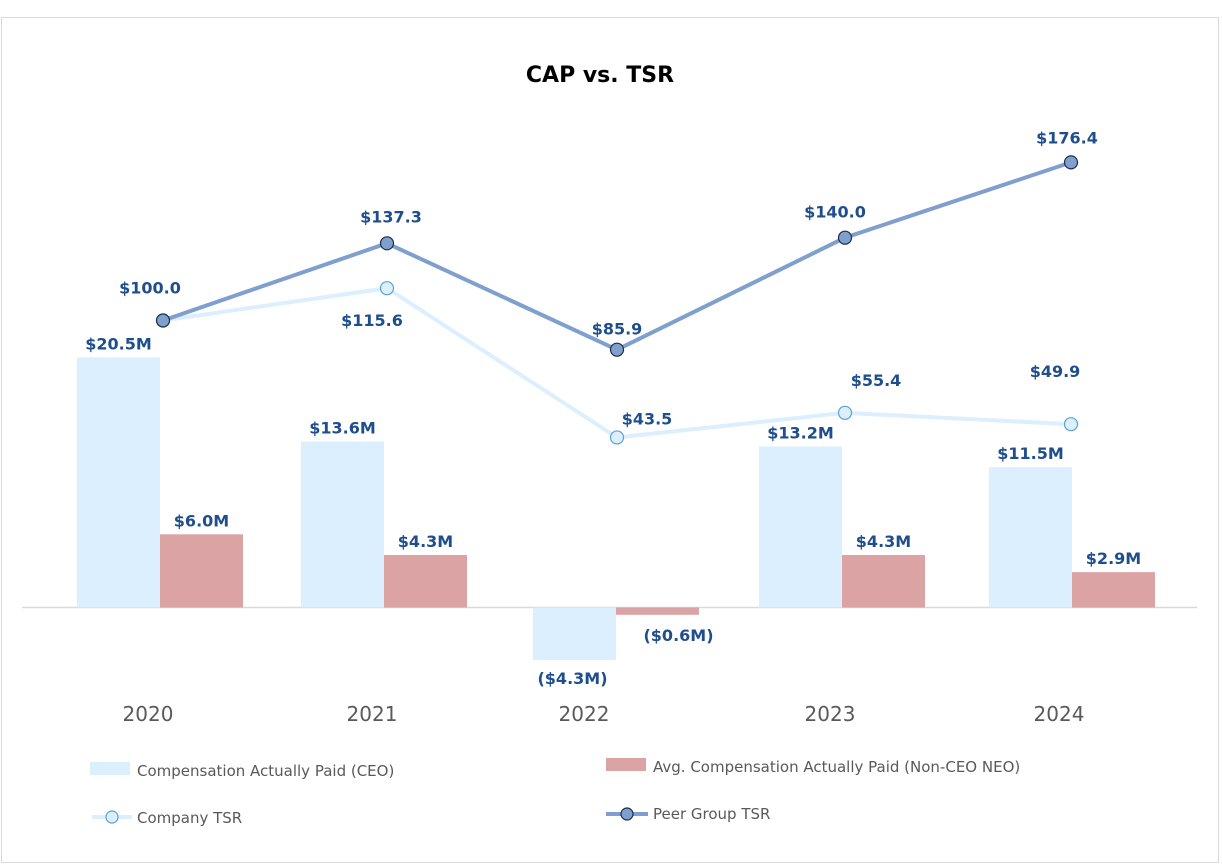 Image resolution: width=1222 pixels, height=866 pixels. Describe the element at coordinates (617, 363) in the screenshot. I see `line-company-tsr` at that location.